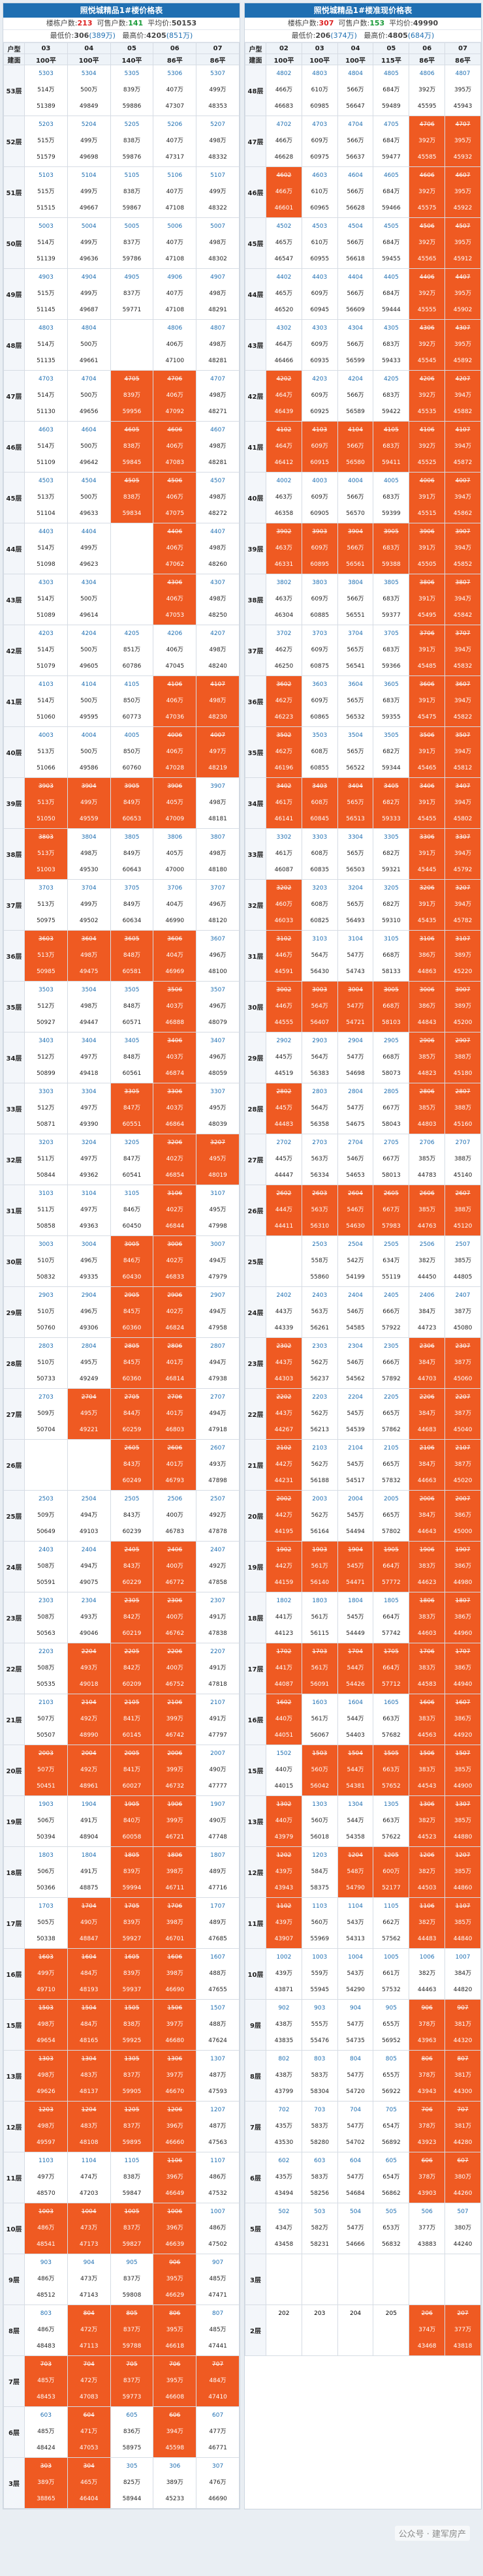  I want to click on unit-total-price: 395万, so click(174, 2279).